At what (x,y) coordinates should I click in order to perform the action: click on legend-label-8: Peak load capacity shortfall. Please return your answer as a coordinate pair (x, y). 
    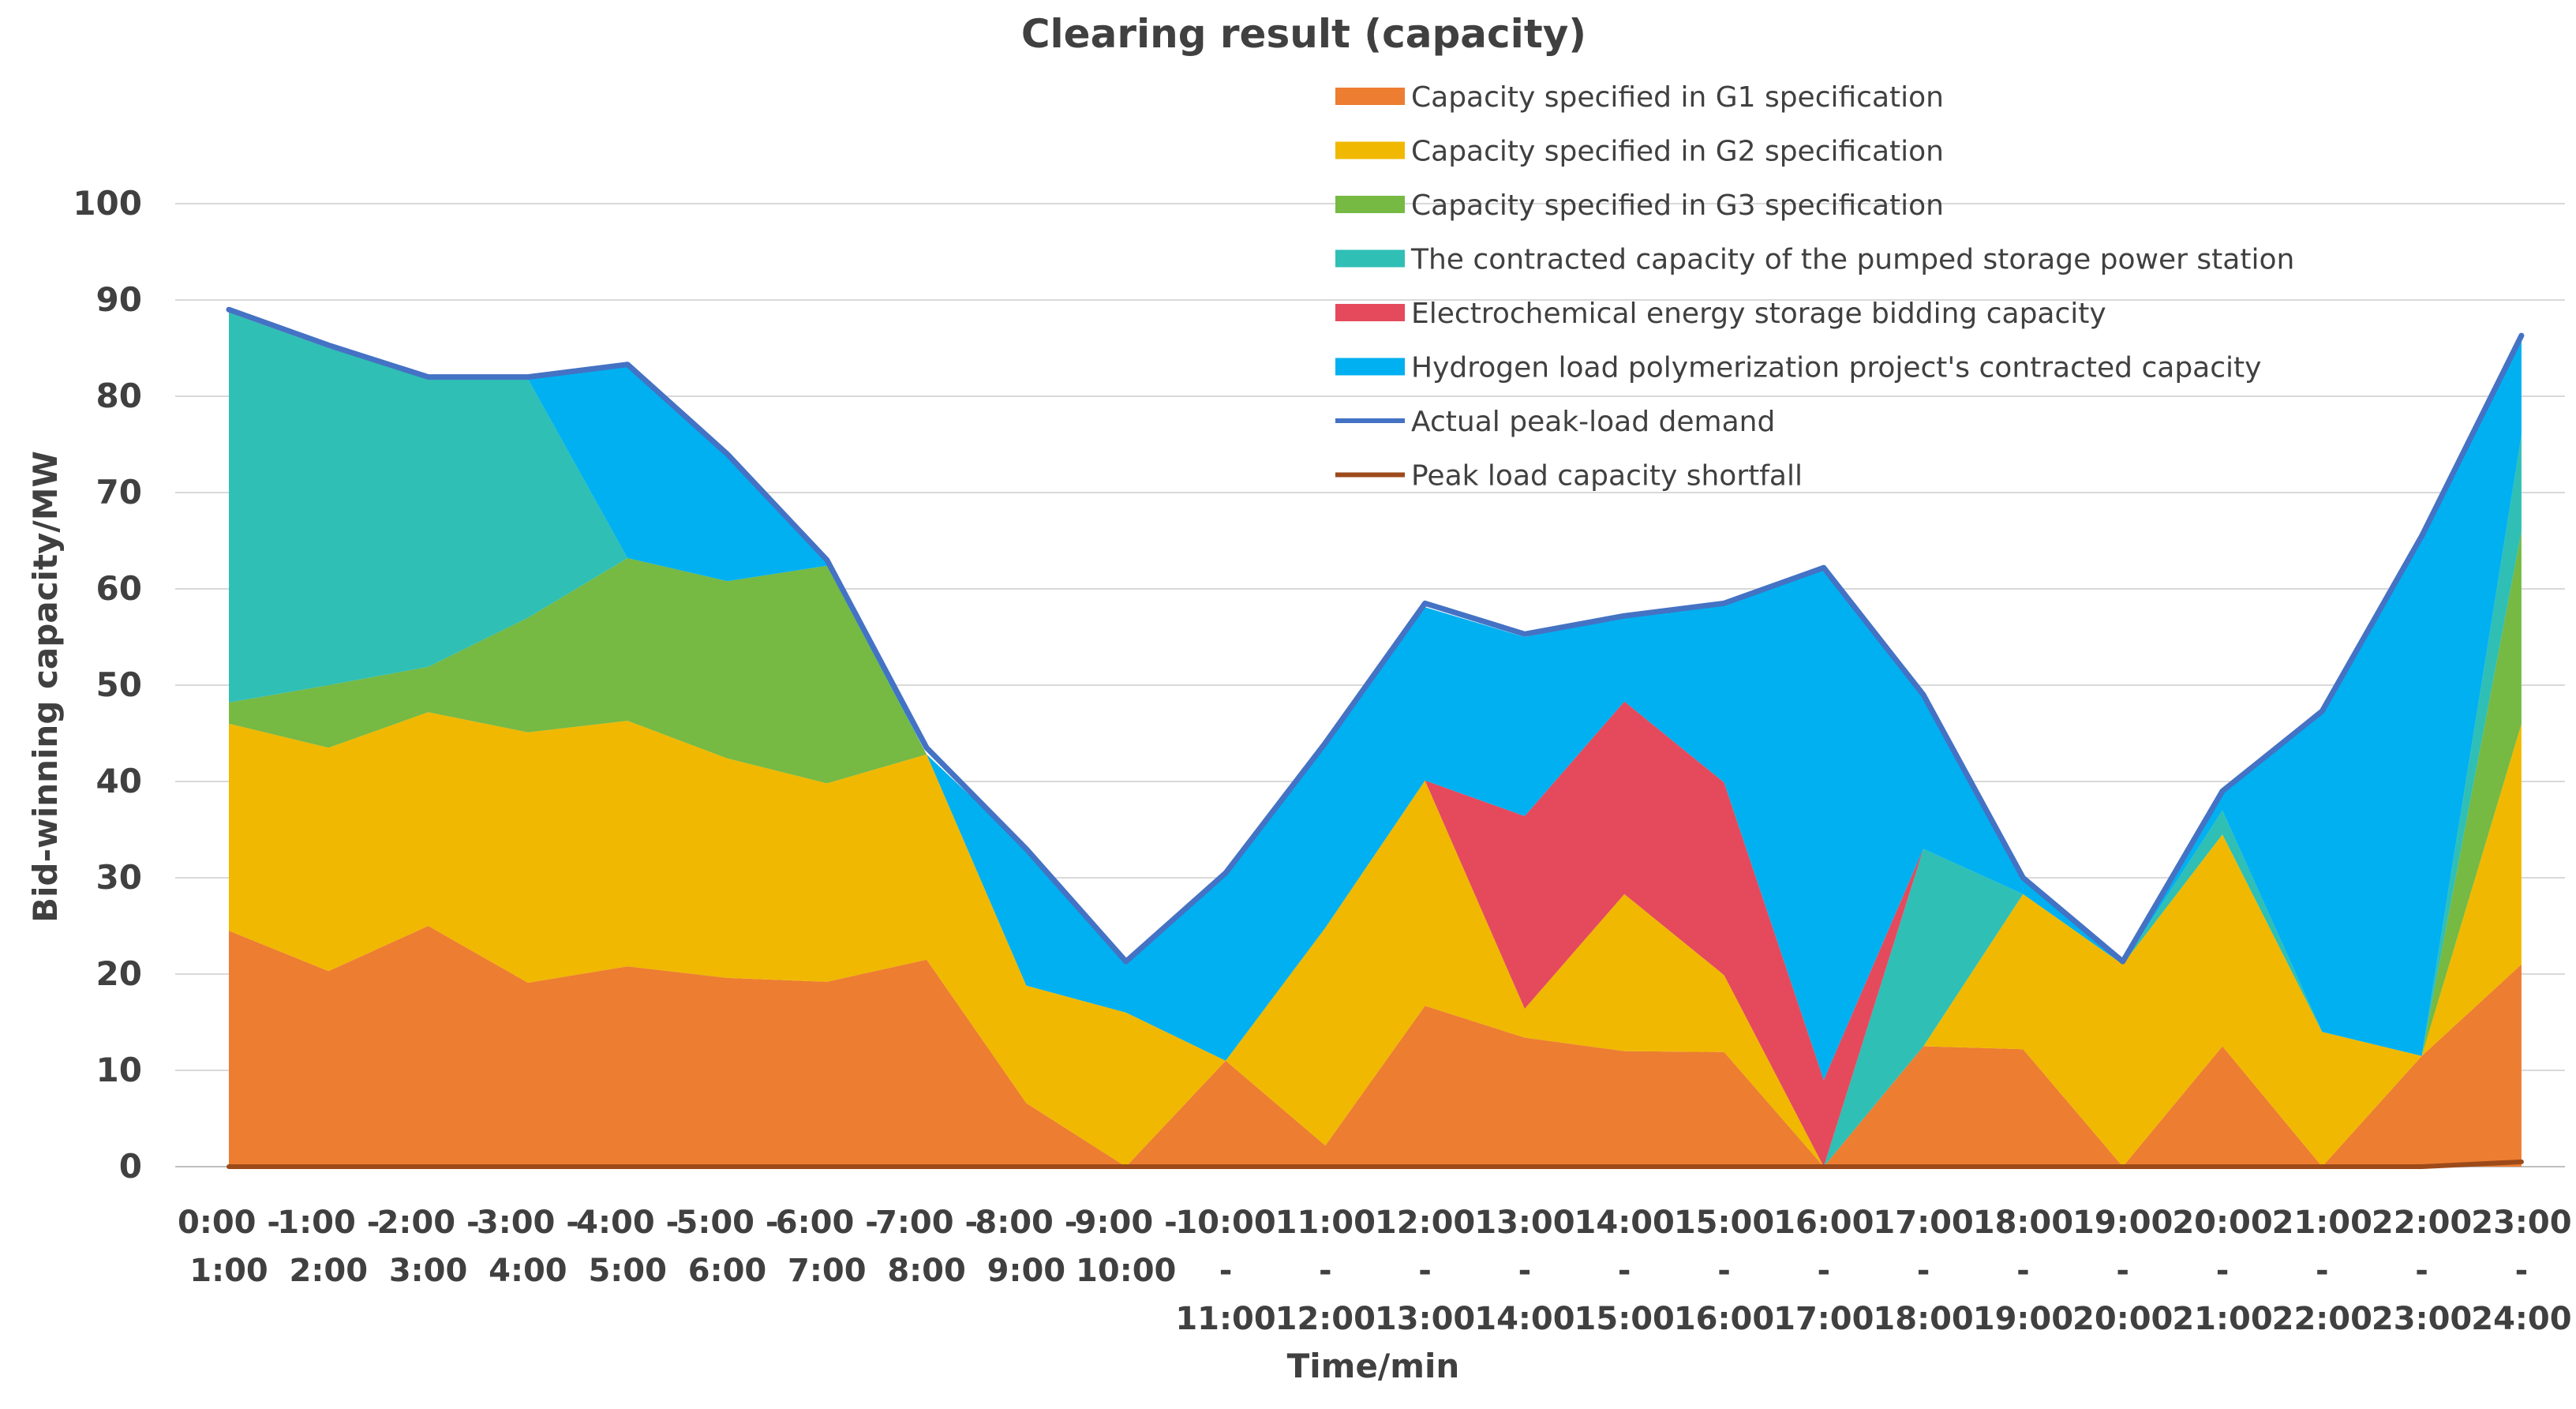
    Looking at the image, I should click on (1607, 476).